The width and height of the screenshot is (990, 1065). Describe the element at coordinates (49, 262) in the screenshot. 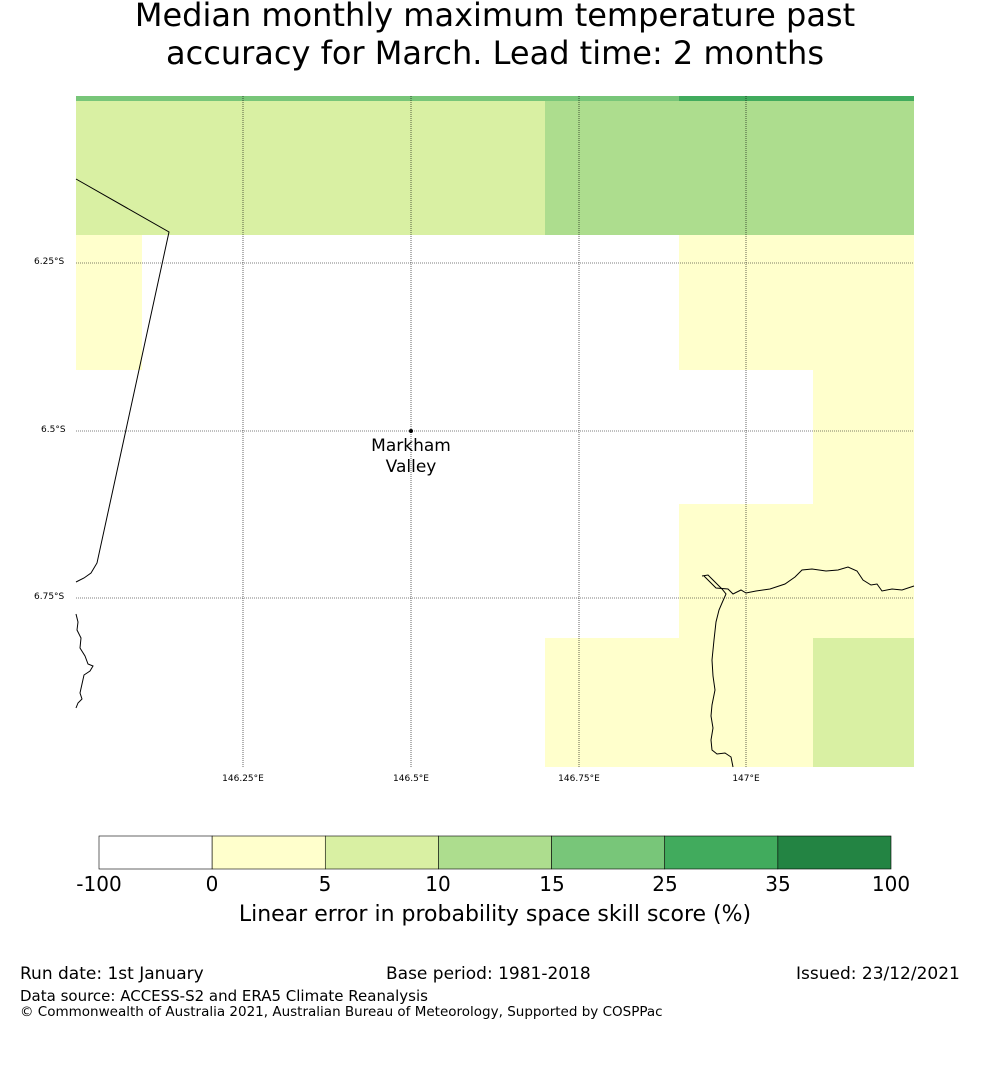

I see `lat-label-6-25: 6.25°S` at that location.